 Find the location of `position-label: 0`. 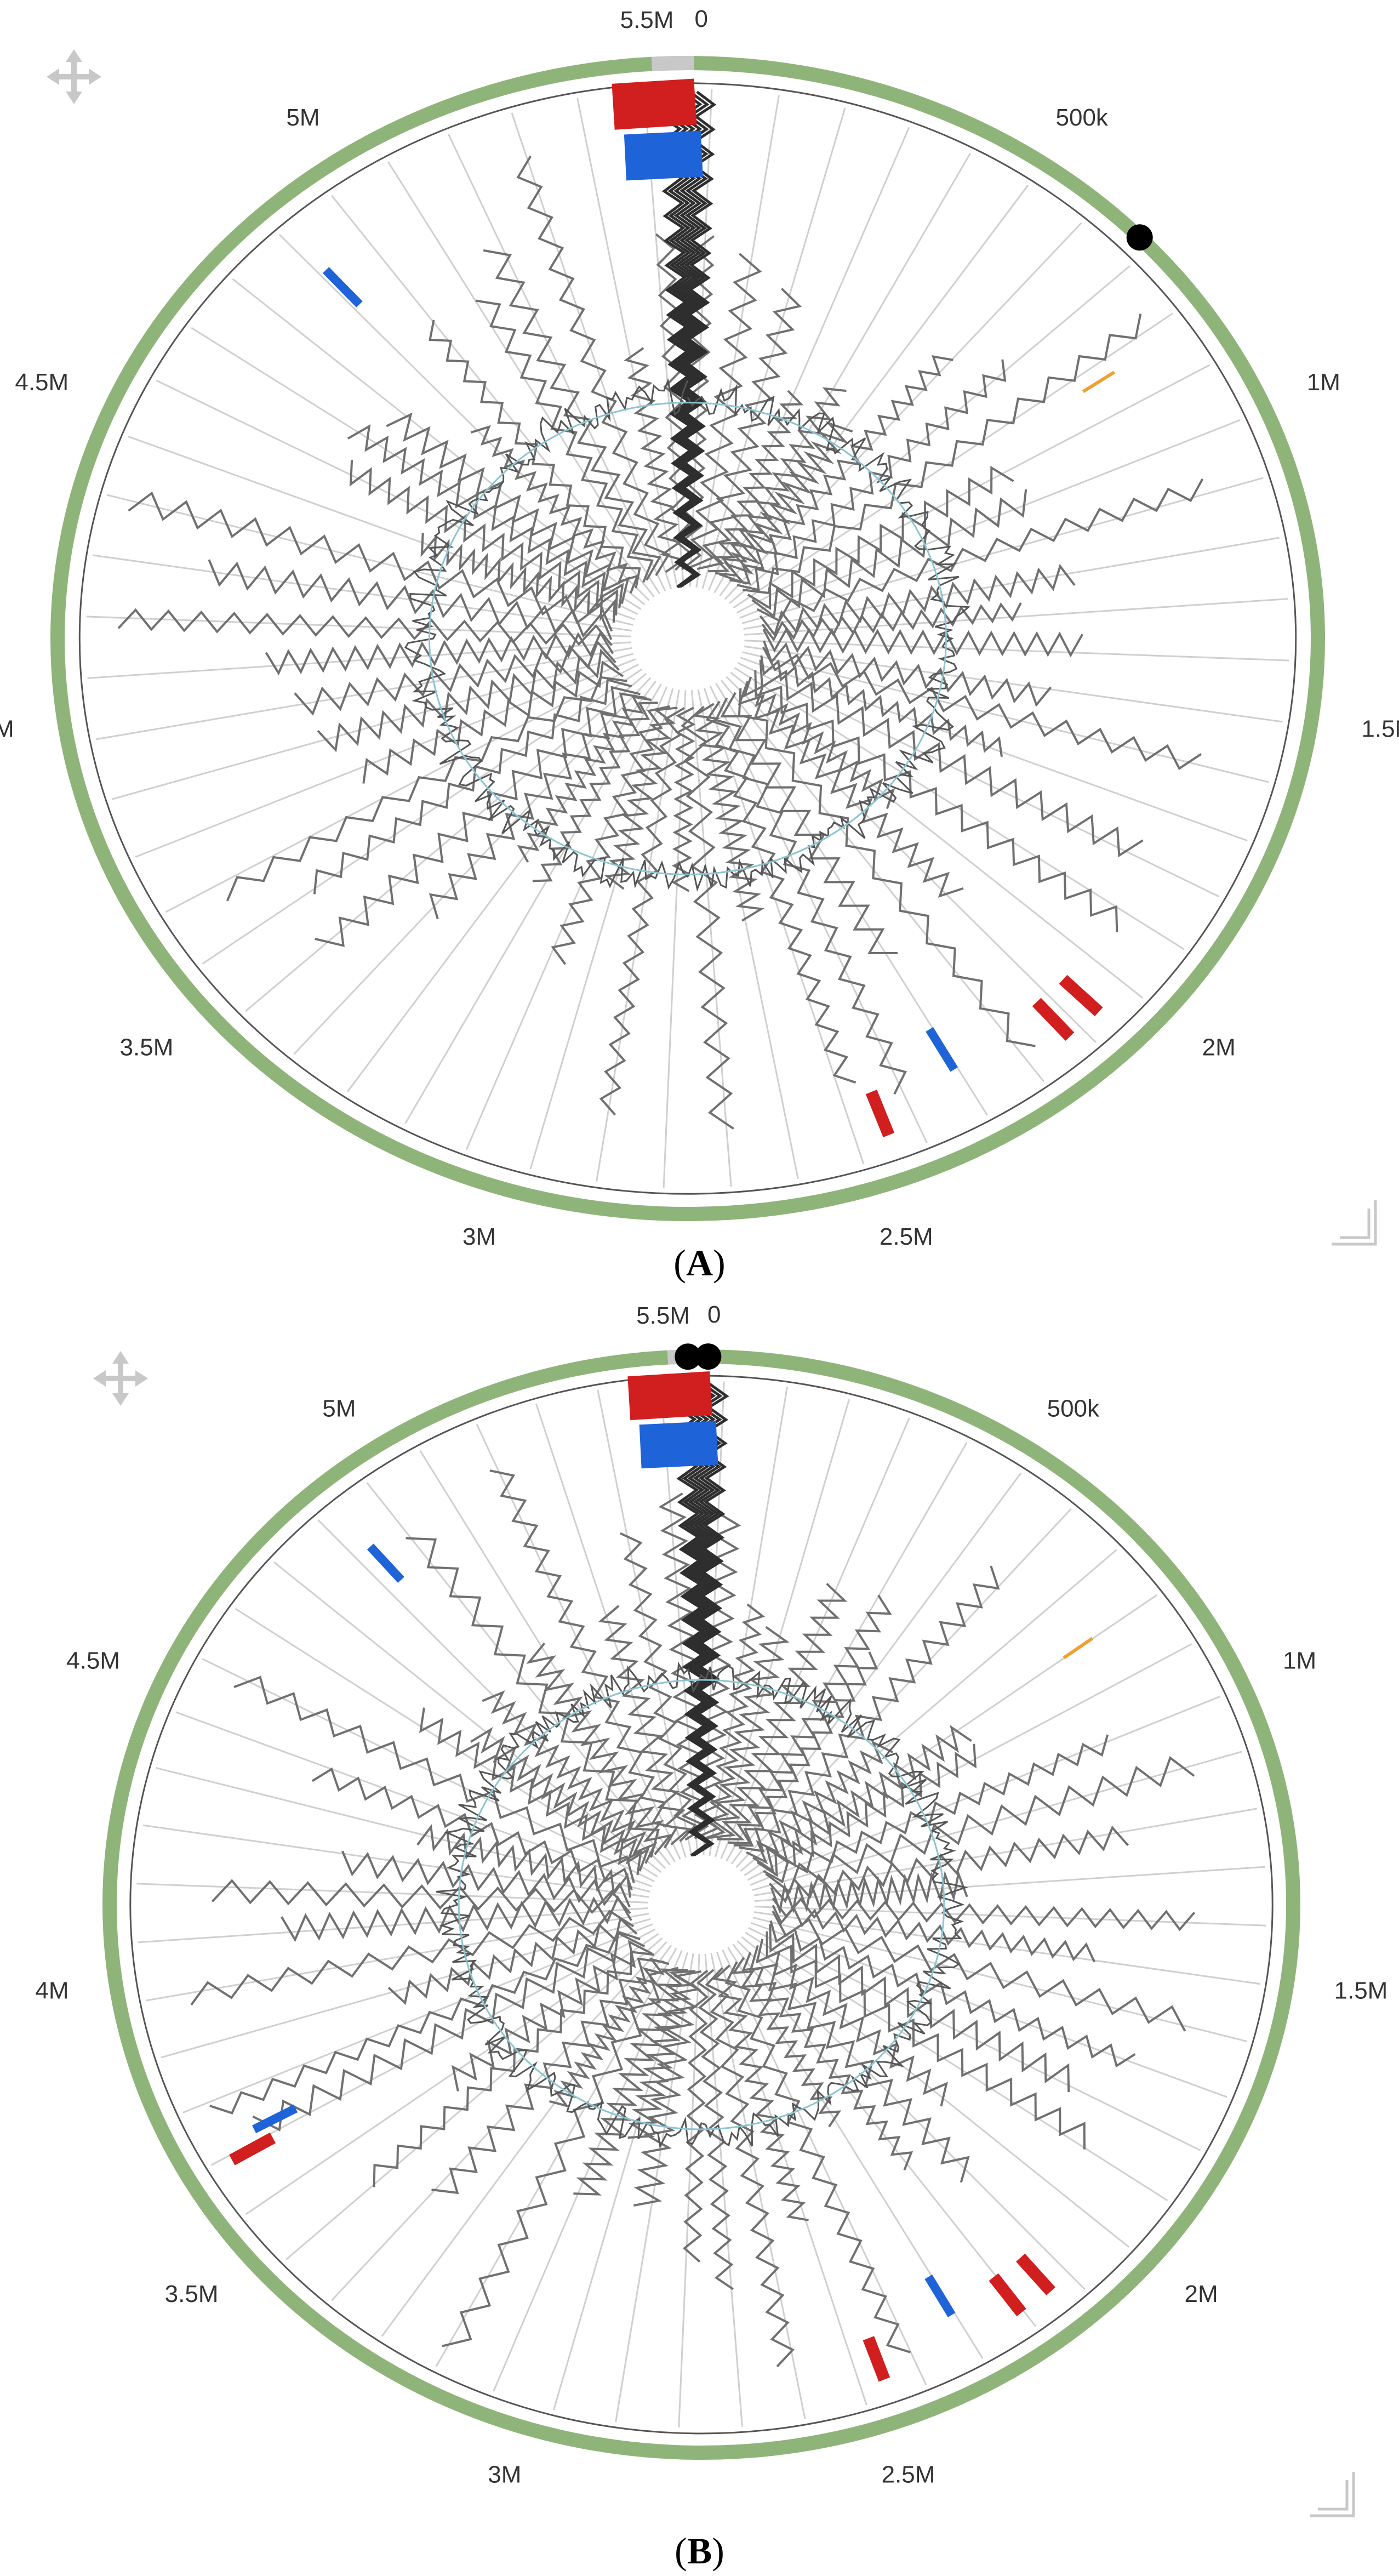

position-label: 0 is located at coordinates (714, 1314).